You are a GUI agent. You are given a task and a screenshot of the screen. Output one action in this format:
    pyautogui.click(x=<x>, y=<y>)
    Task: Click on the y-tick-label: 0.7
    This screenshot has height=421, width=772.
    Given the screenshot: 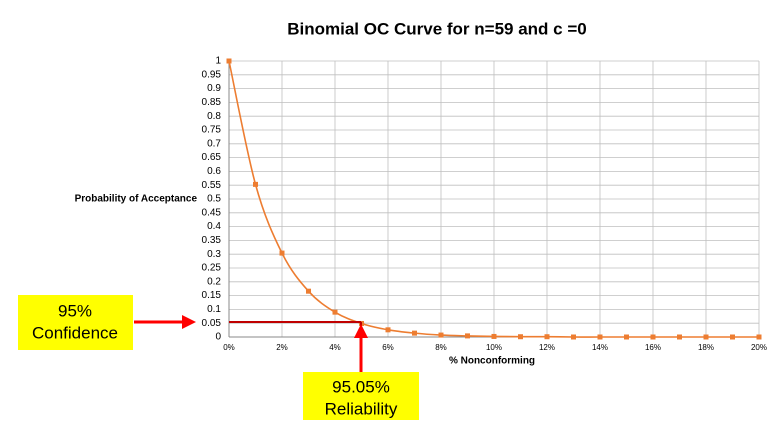 What is the action you would take?
    pyautogui.click(x=214, y=143)
    